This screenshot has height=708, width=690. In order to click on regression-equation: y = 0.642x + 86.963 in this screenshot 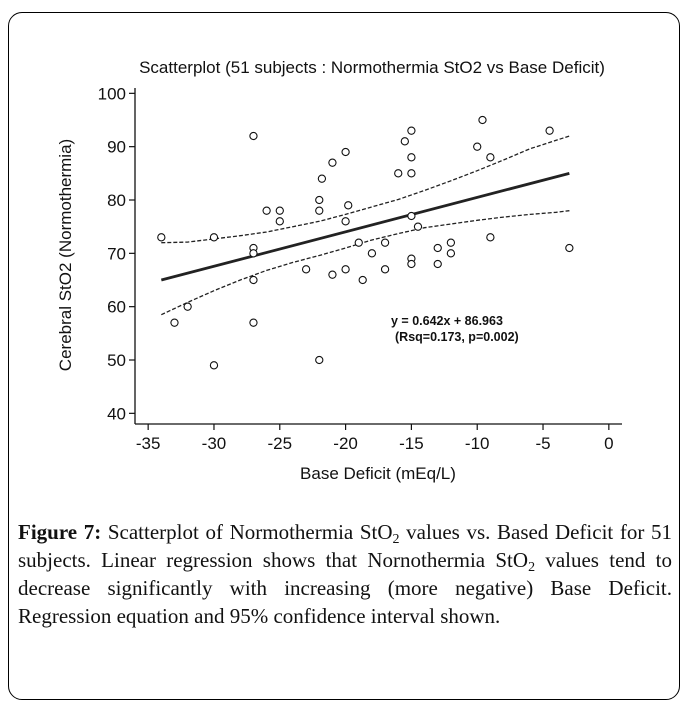, I will do `click(447, 321)`.